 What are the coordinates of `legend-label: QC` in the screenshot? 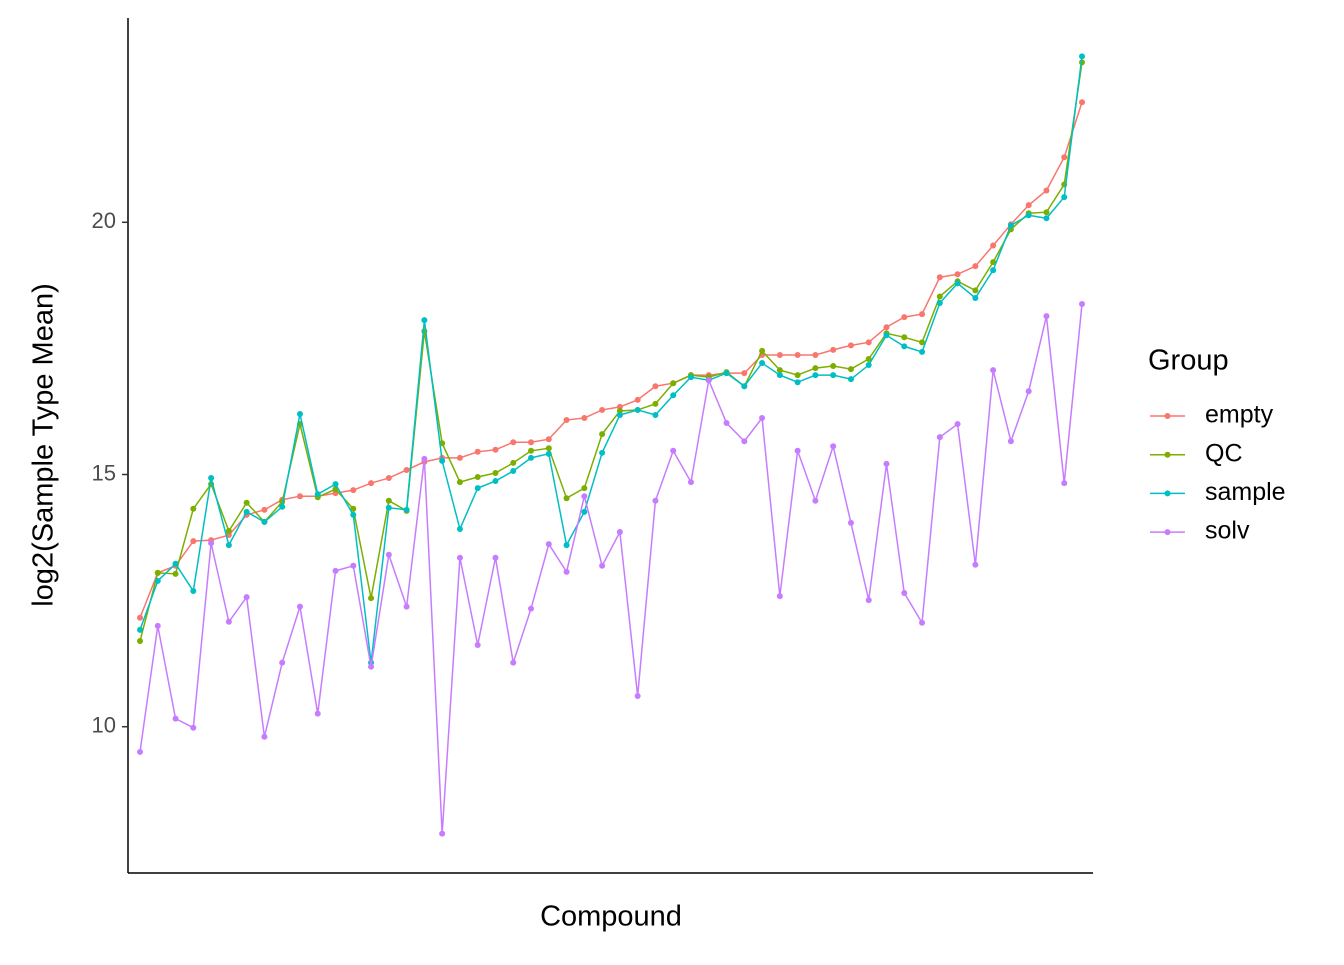 It's located at (1224, 453).